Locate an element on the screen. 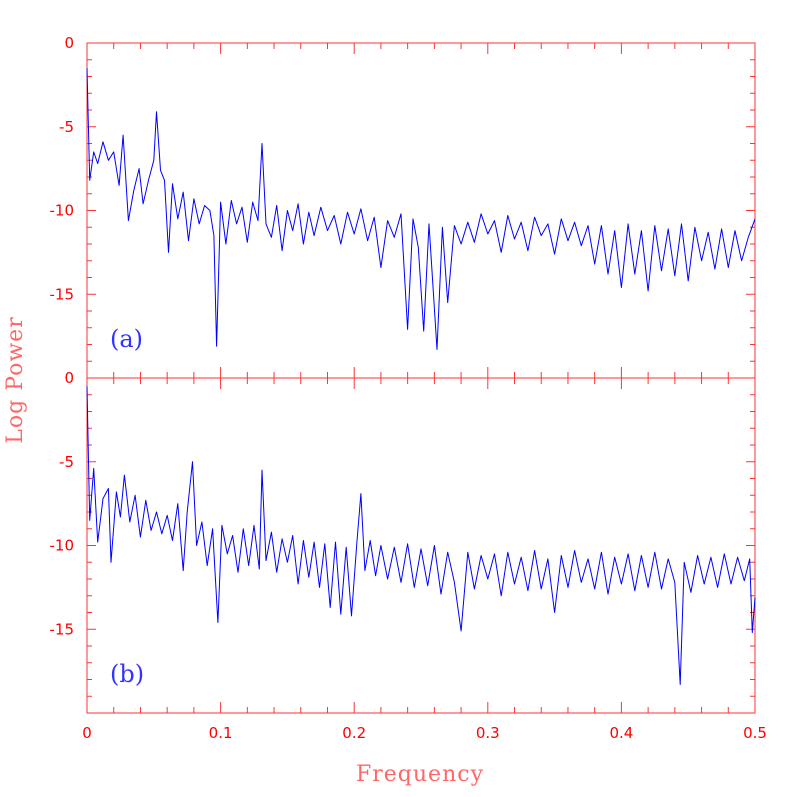  panel-label-b: (b) is located at coordinates (127, 674).